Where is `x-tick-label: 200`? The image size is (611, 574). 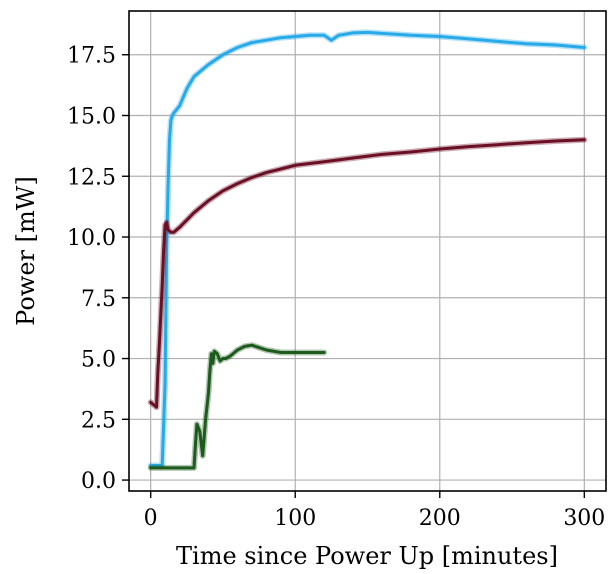 x-tick-label: 200 is located at coordinates (440, 518).